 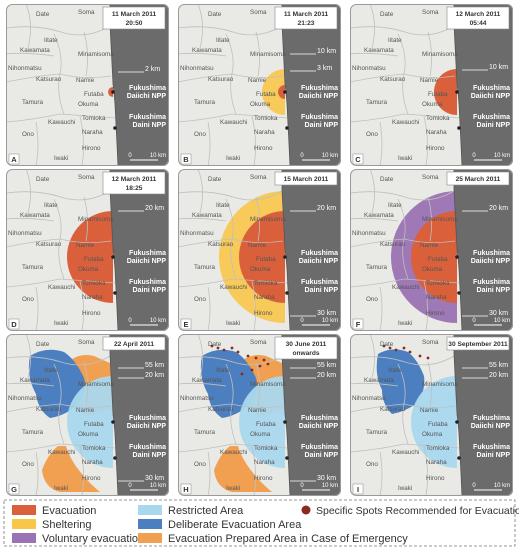 I want to click on evacuation-3km-zone, so click(x=281, y=92).